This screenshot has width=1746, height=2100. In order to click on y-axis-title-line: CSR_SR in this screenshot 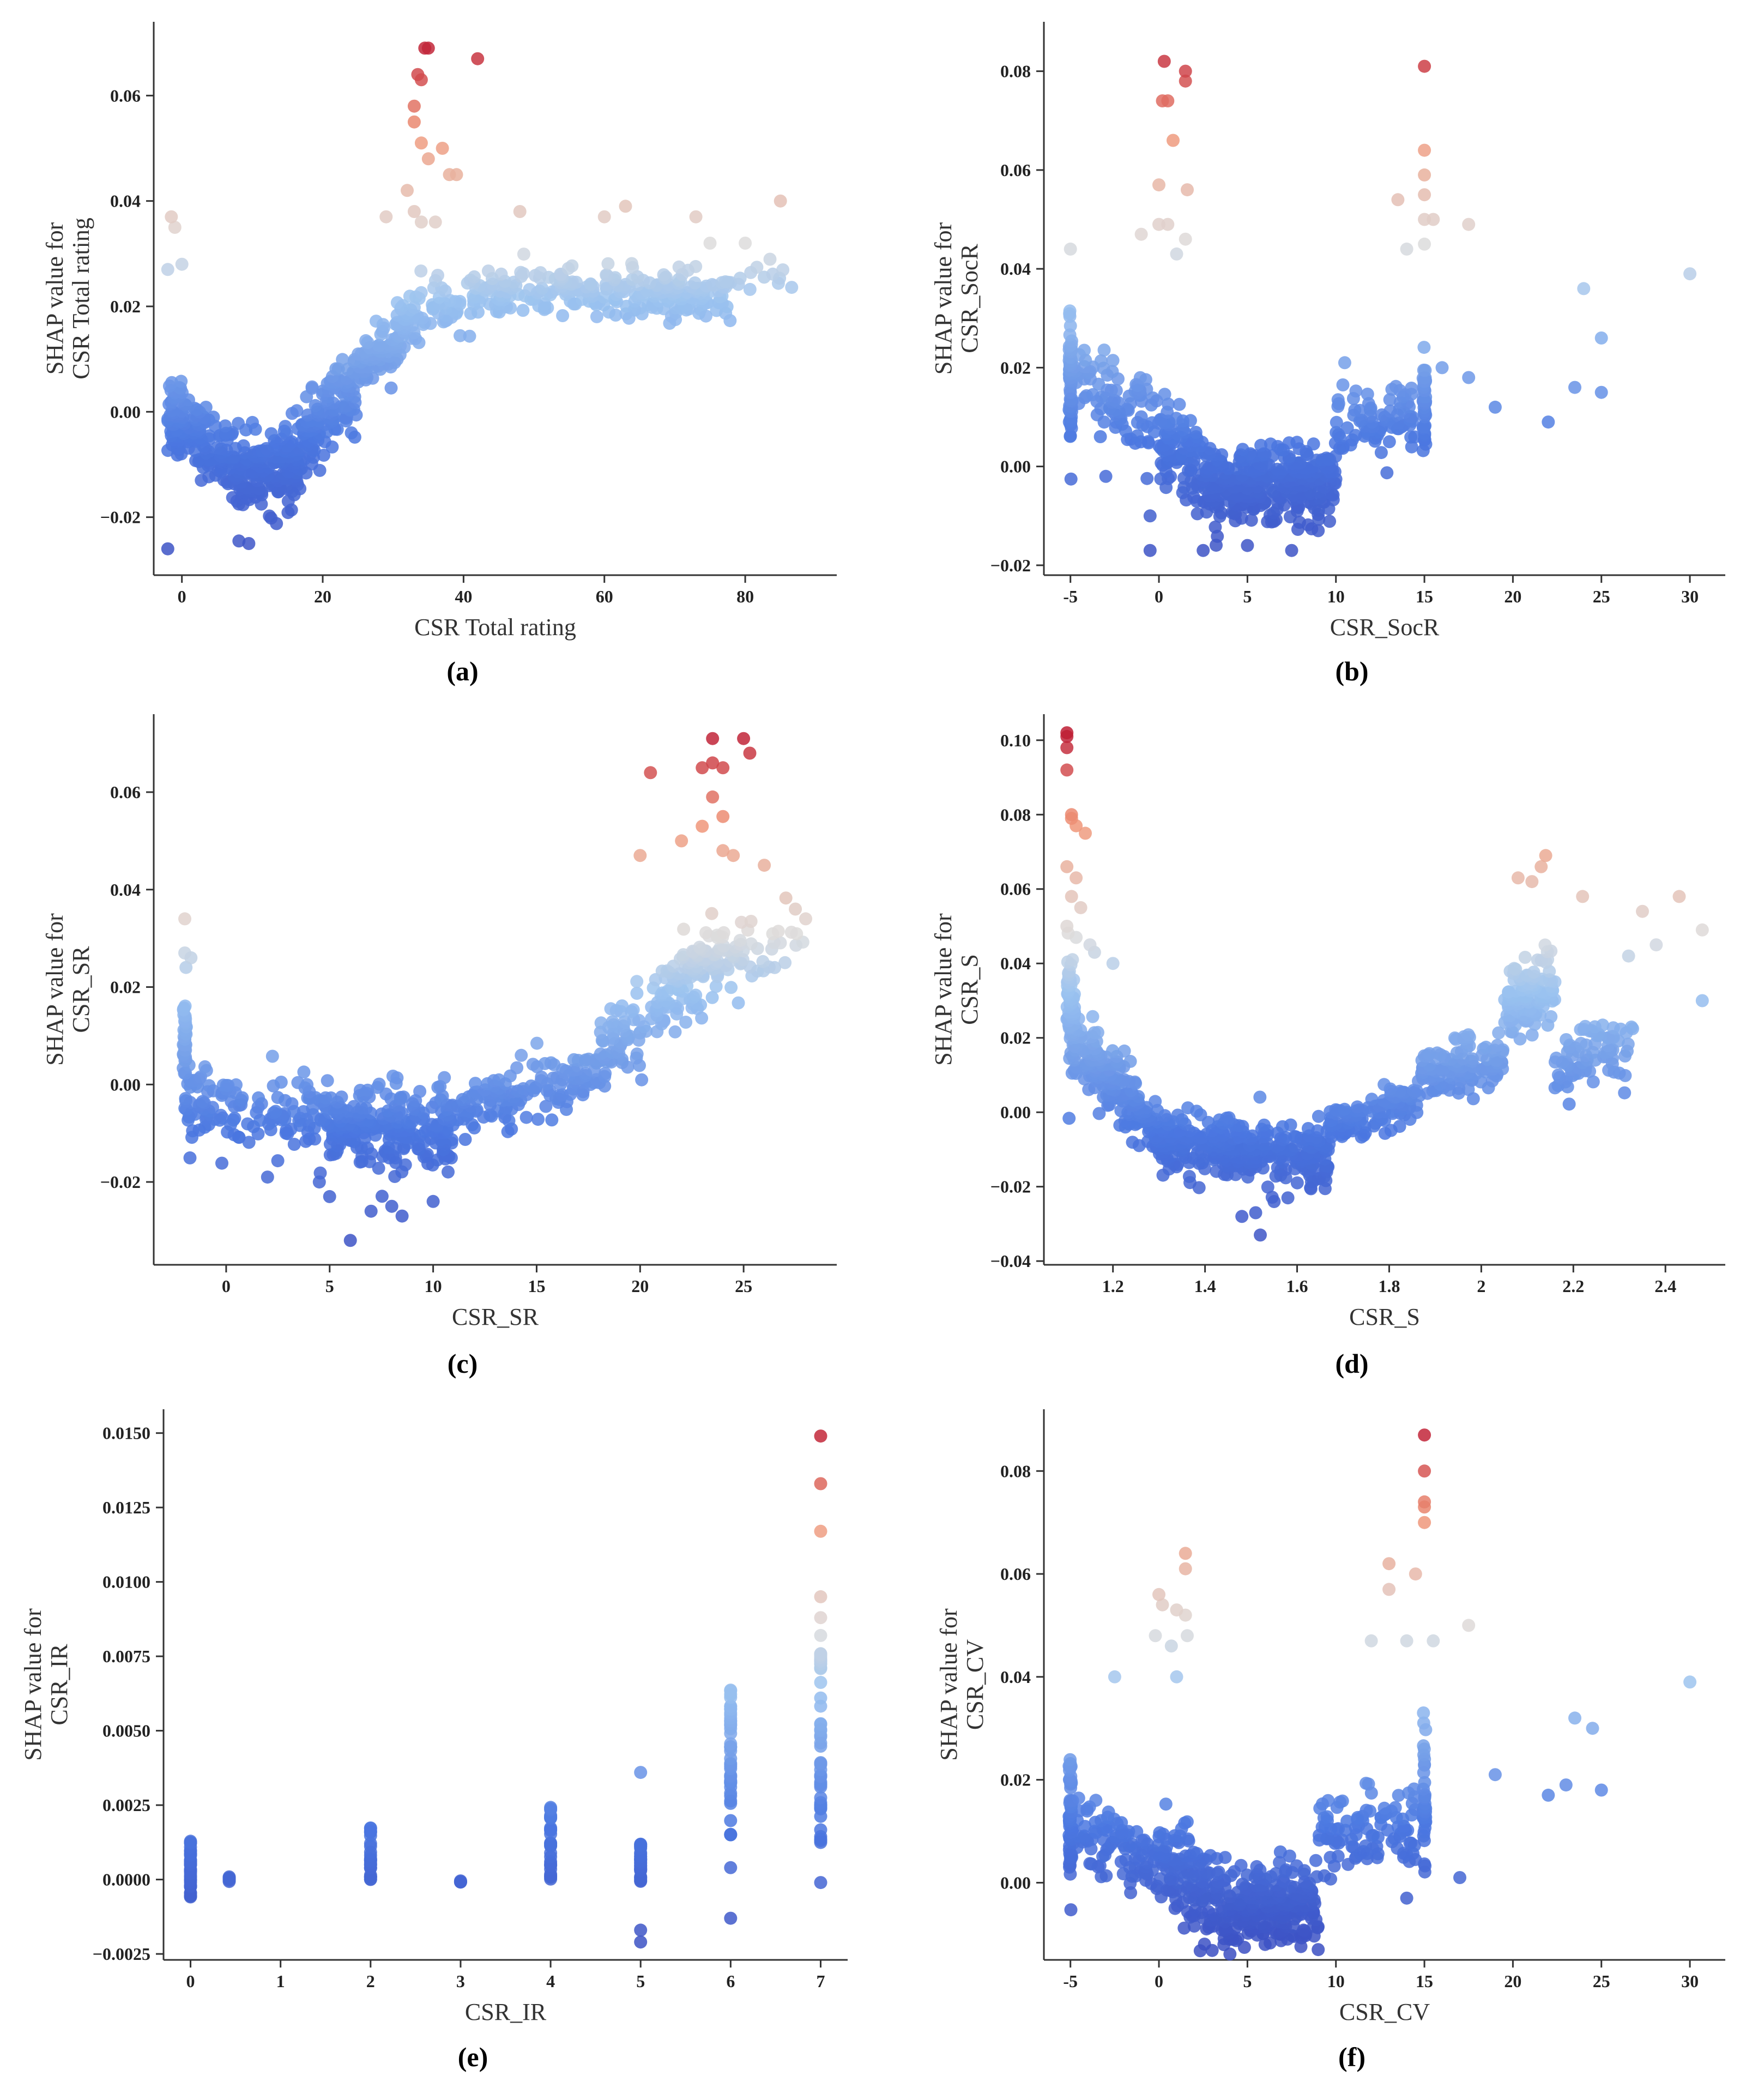, I will do `click(81, 989)`.